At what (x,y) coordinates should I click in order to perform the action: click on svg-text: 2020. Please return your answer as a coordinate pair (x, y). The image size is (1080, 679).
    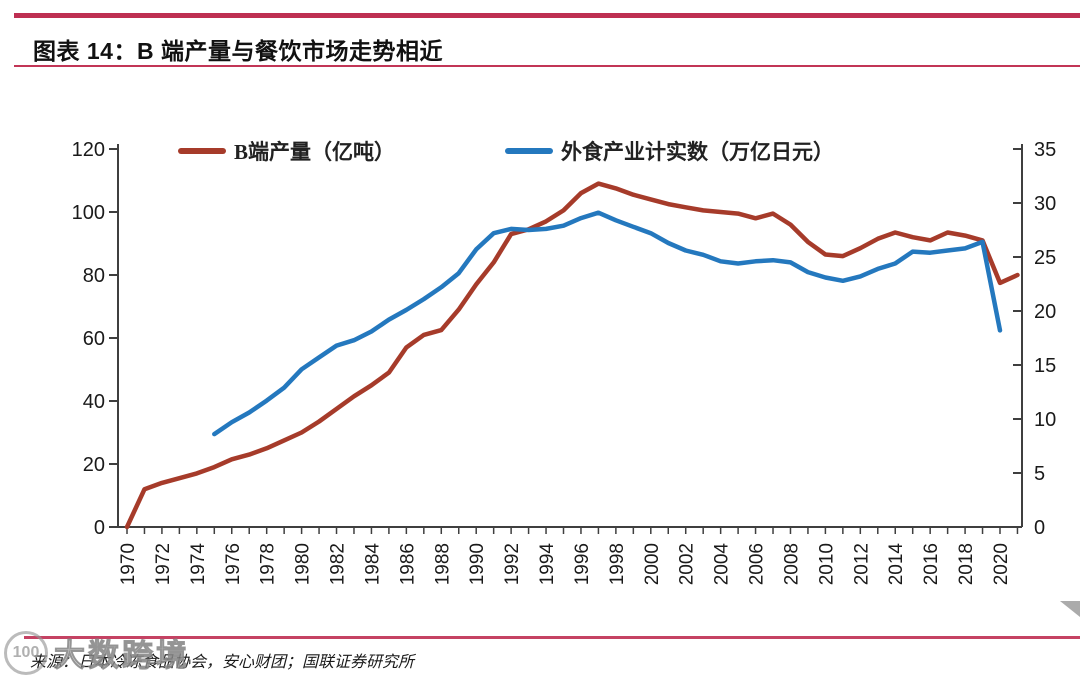
    Looking at the image, I should click on (1001, 564).